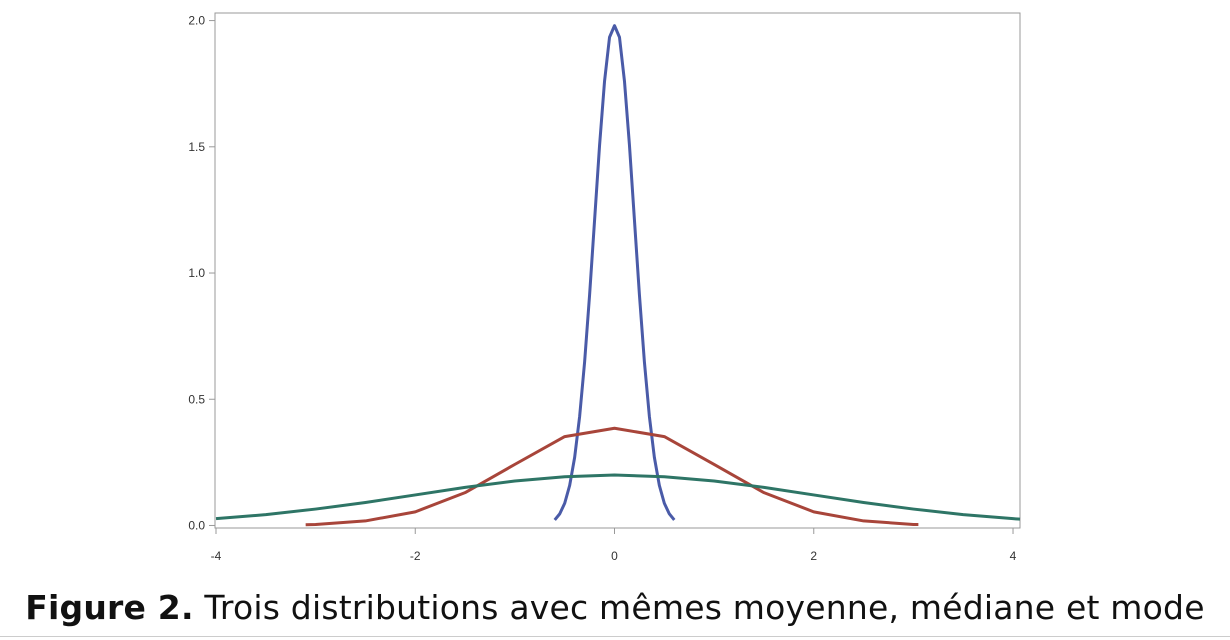  What do you see at coordinates (196, 399) in the screenshot?
I see `y-tick-label: 0.5` at bounding box center [196, 399].